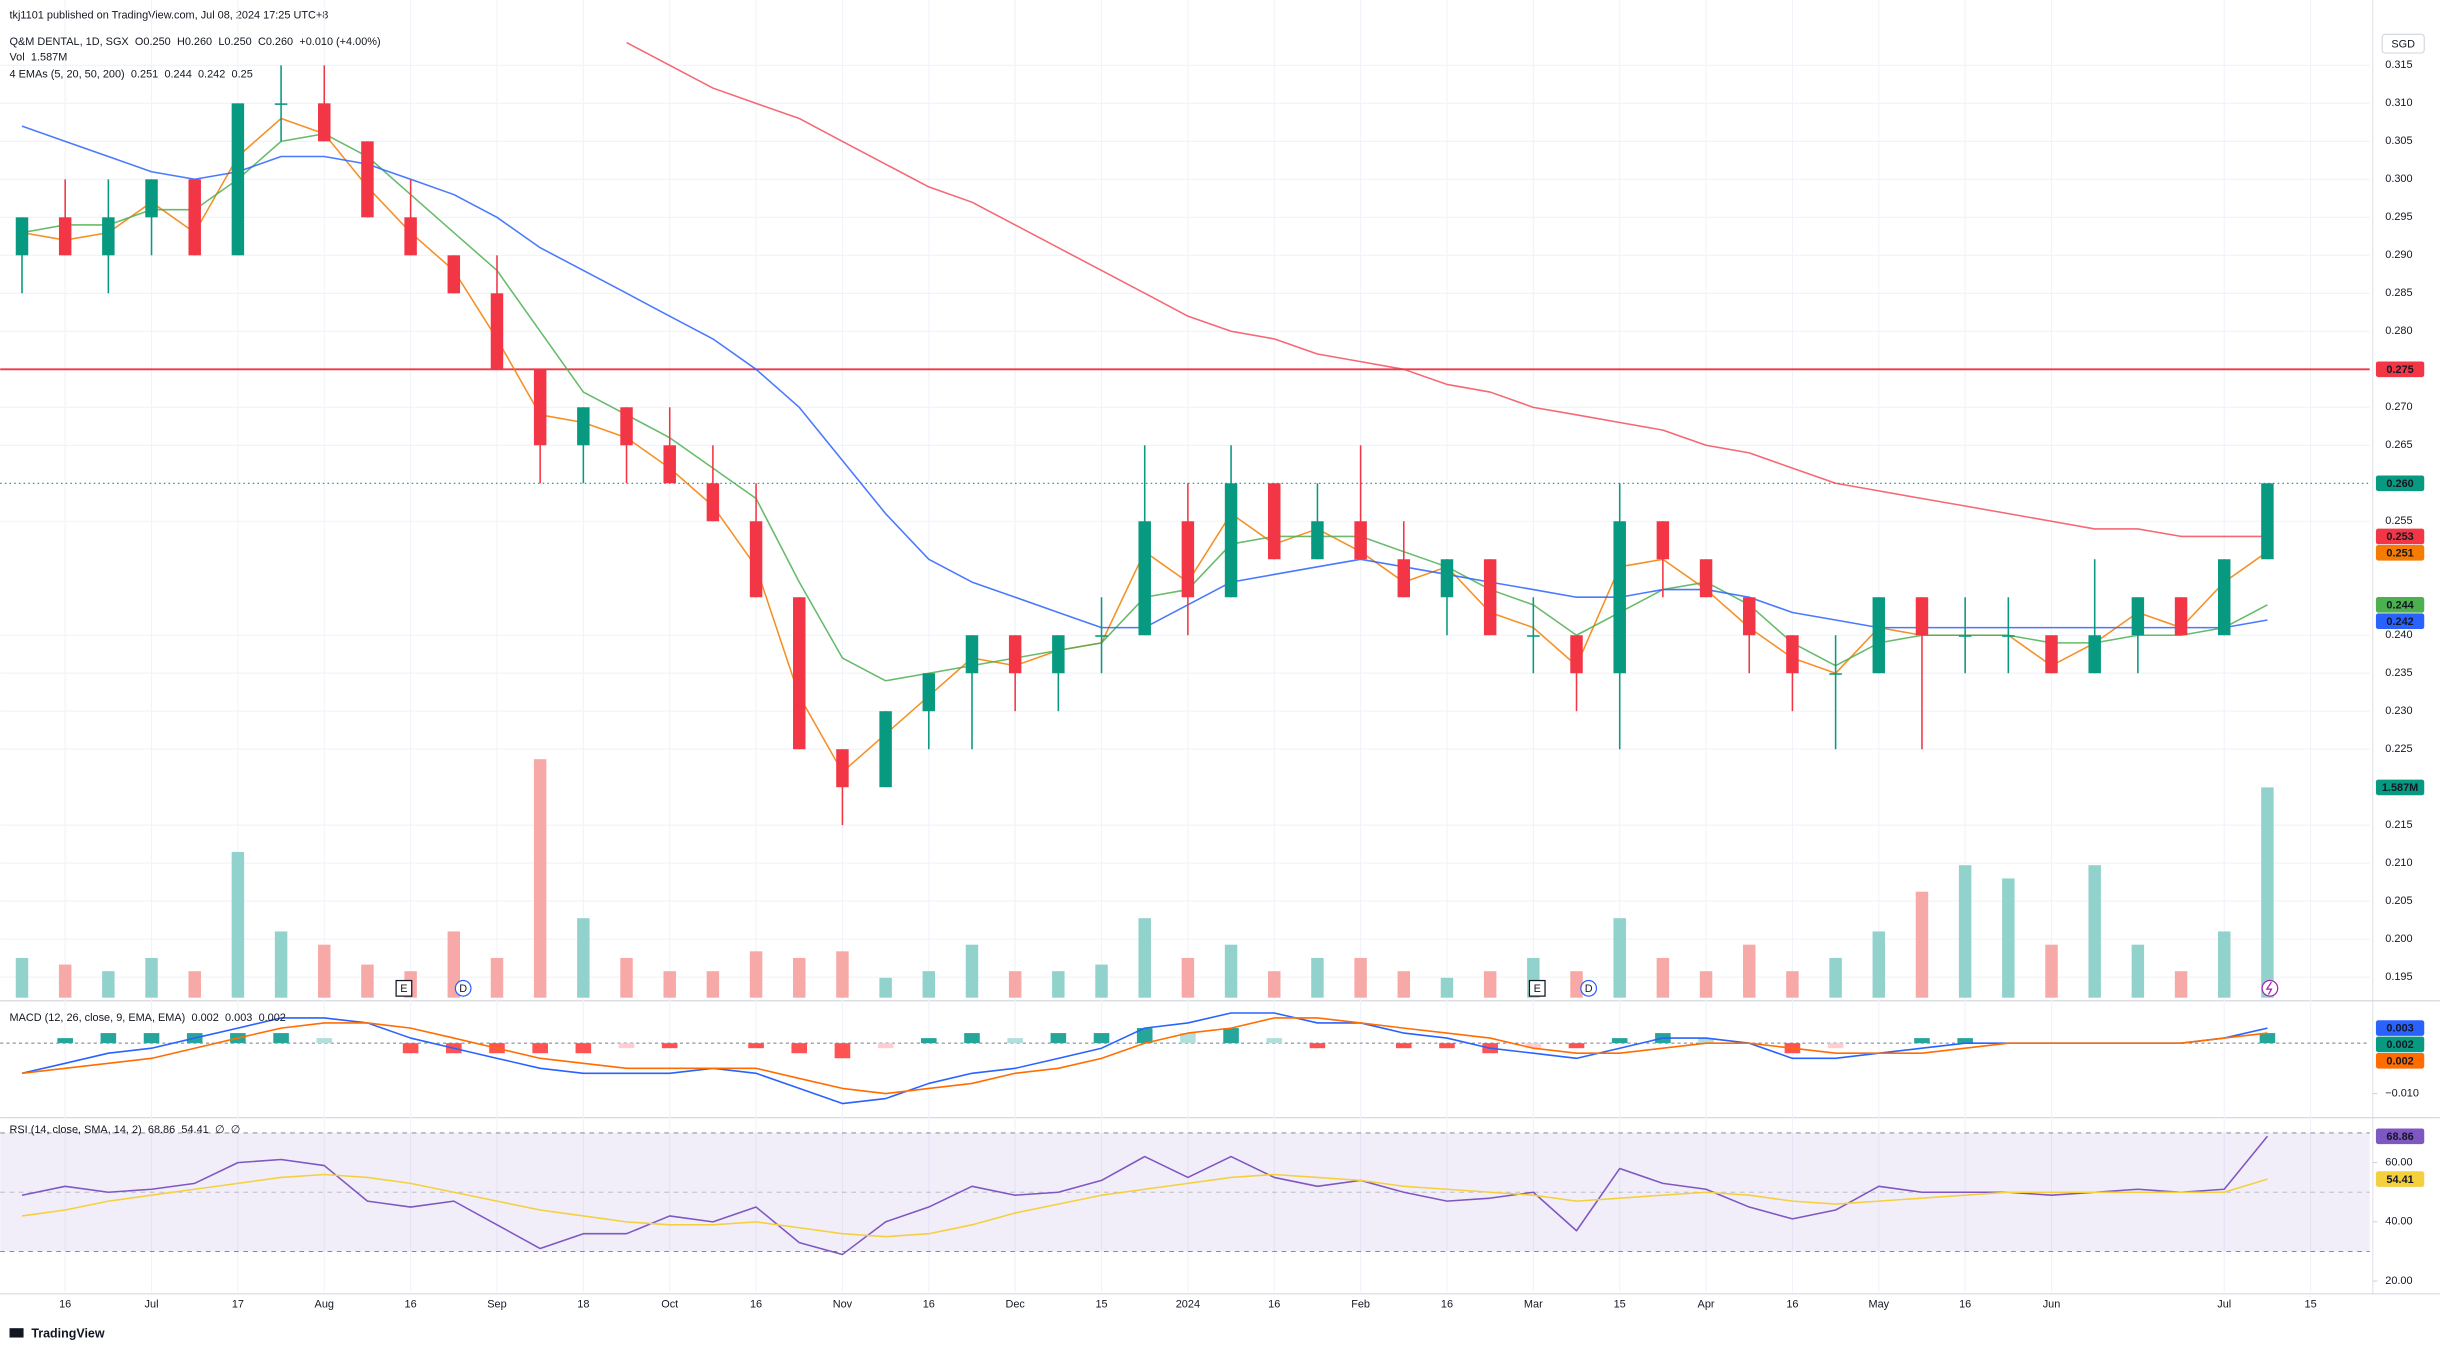  What do you see at coordinates (2398, 939) in the screenshot?
I see `y-tick-label: 0.200` at bounding box center [2398, 939].